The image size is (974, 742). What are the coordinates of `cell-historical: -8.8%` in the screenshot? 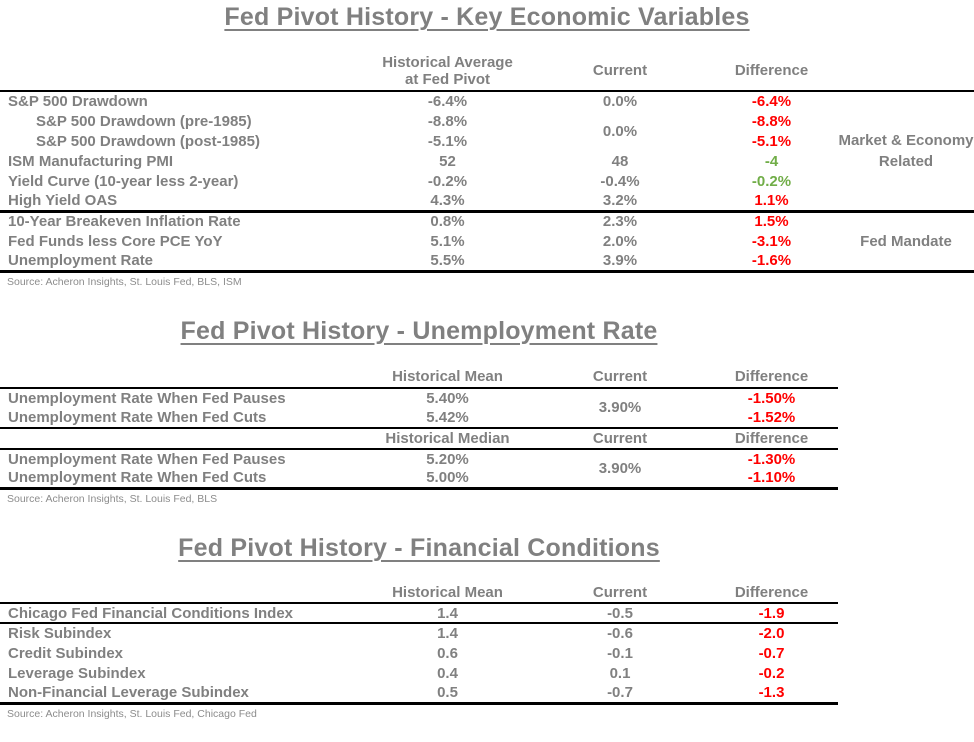 It's located at (447, 121).